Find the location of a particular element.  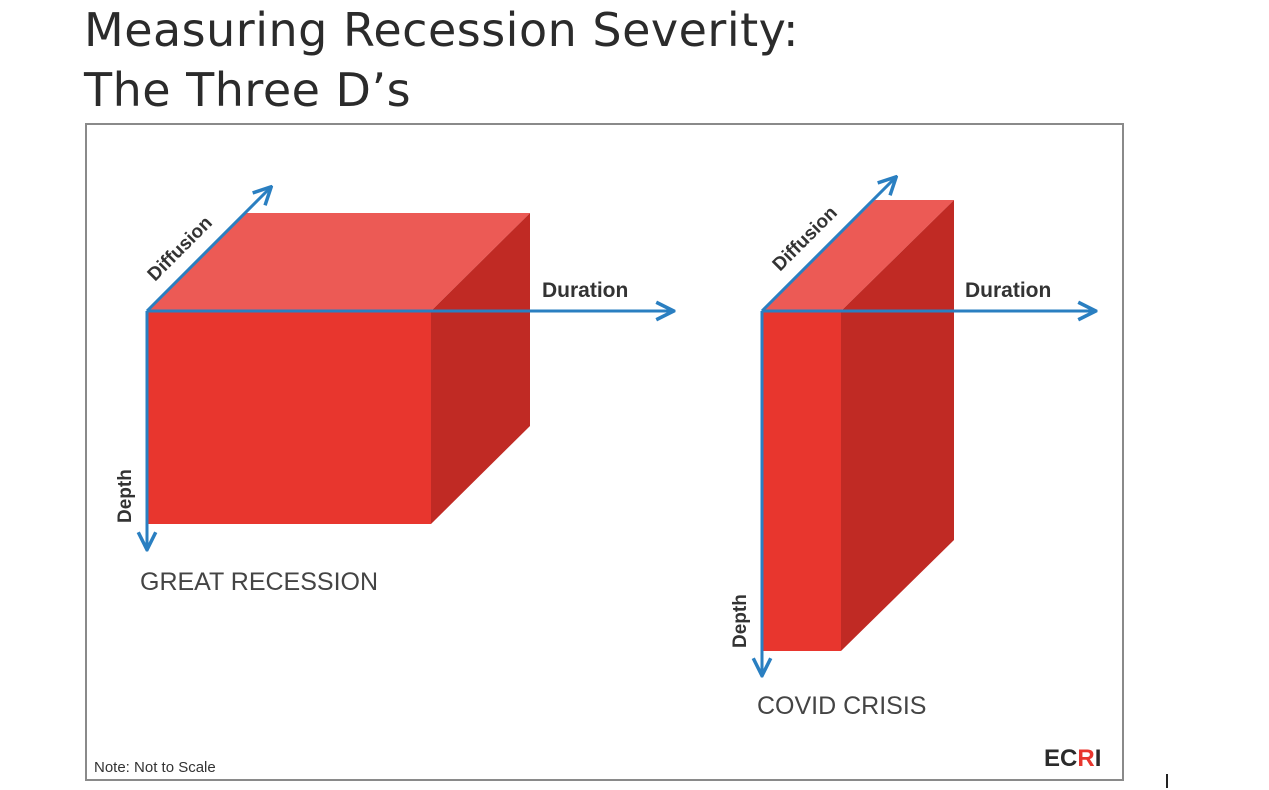

scale-note: Note: Not to Scale is located at coordinates (155, 767).